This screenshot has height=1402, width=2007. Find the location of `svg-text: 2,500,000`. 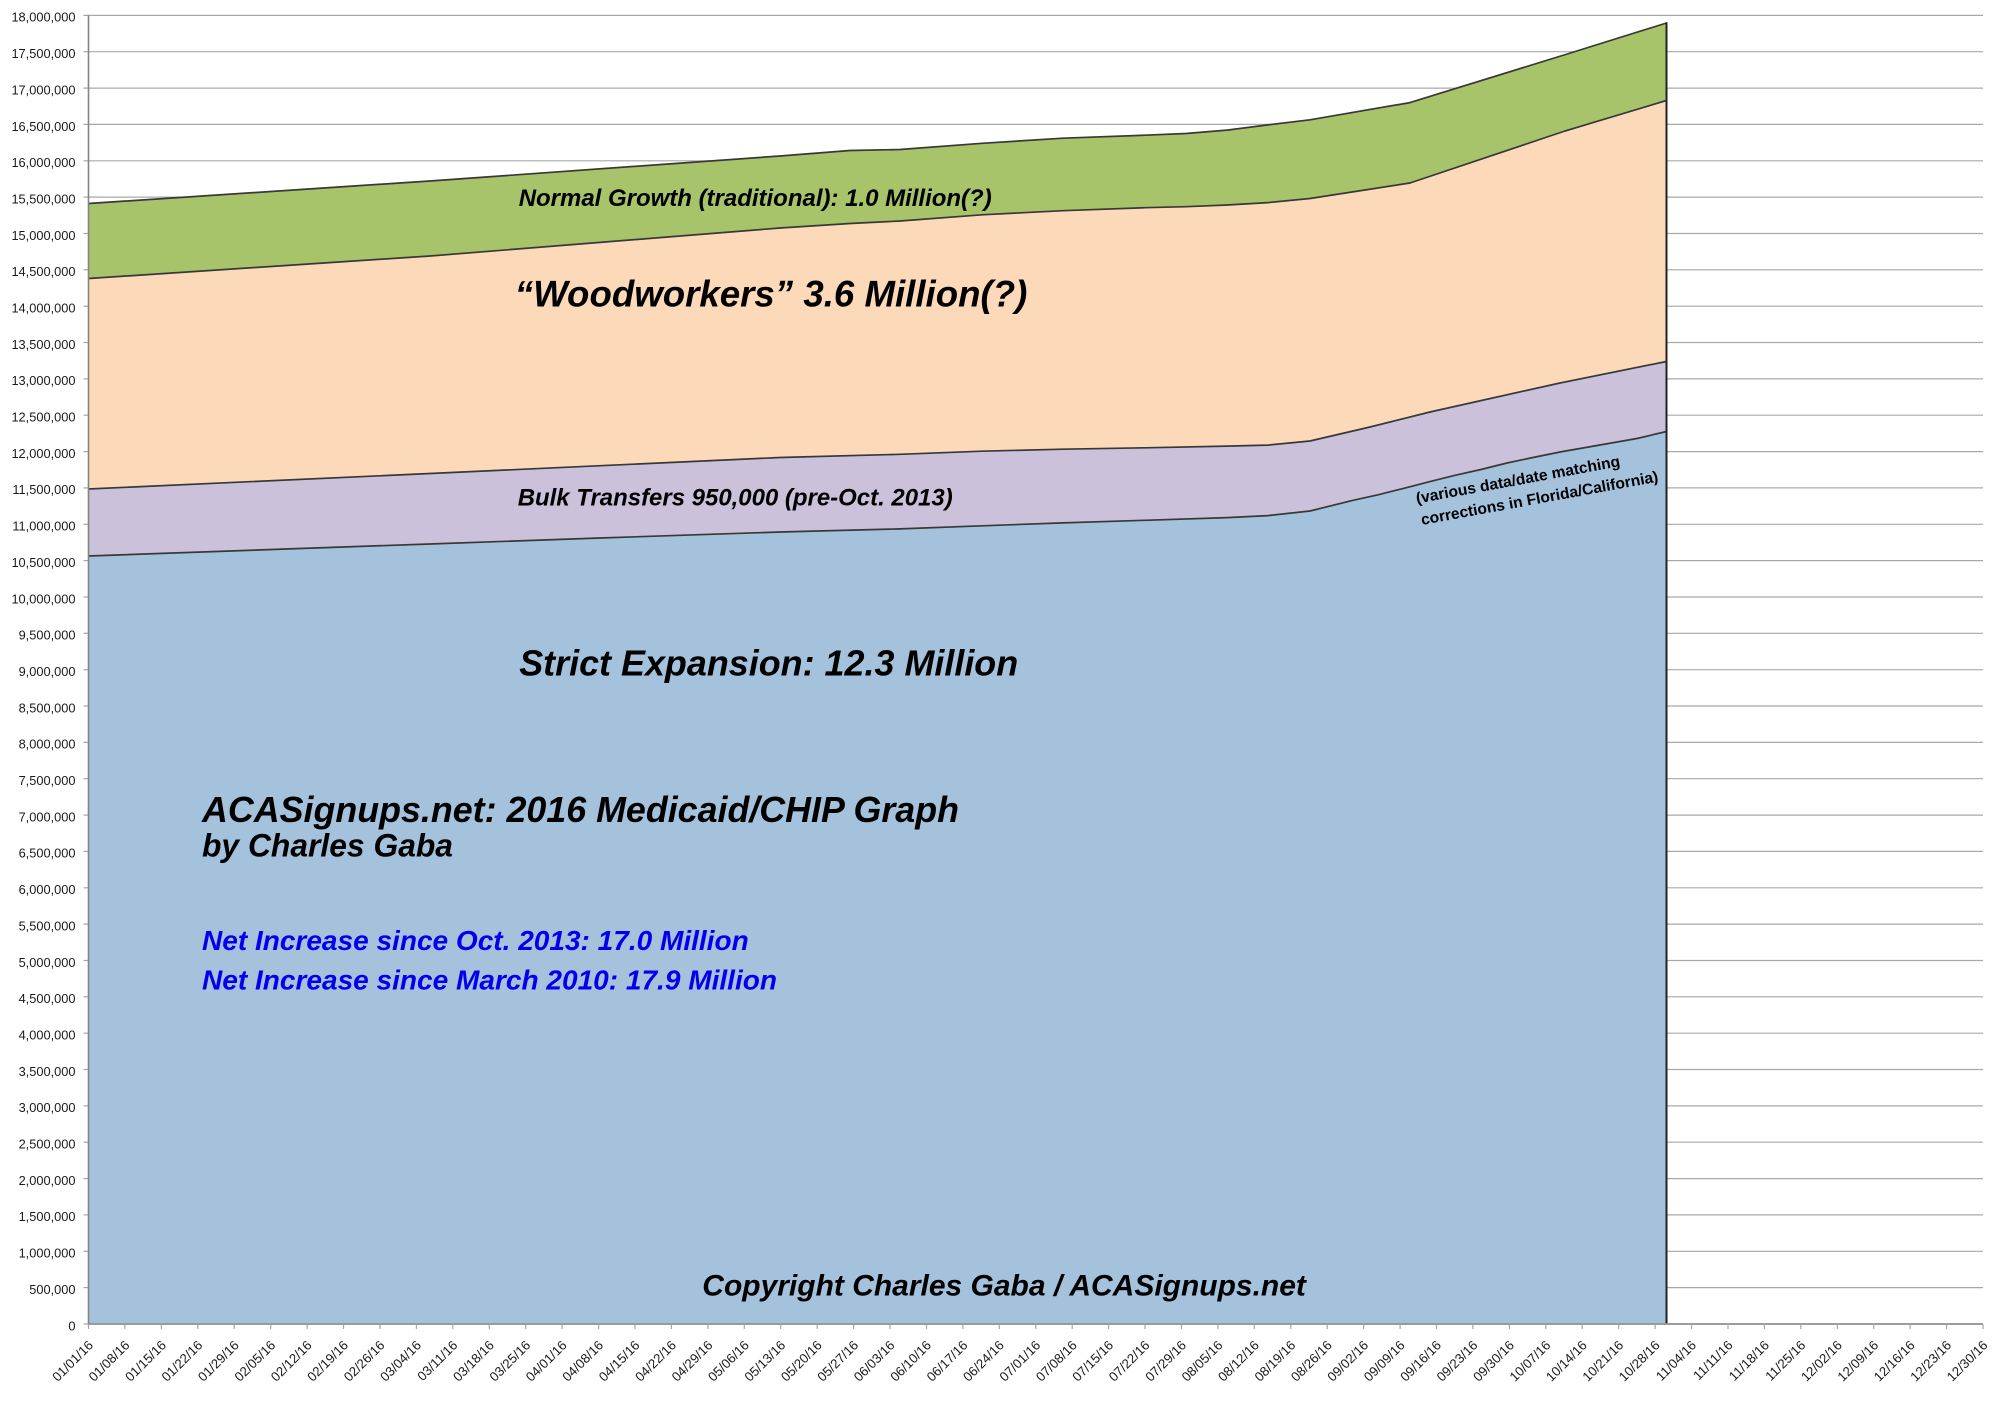

svg-text: 2,500,000 is located at coordinates (47, 1144).